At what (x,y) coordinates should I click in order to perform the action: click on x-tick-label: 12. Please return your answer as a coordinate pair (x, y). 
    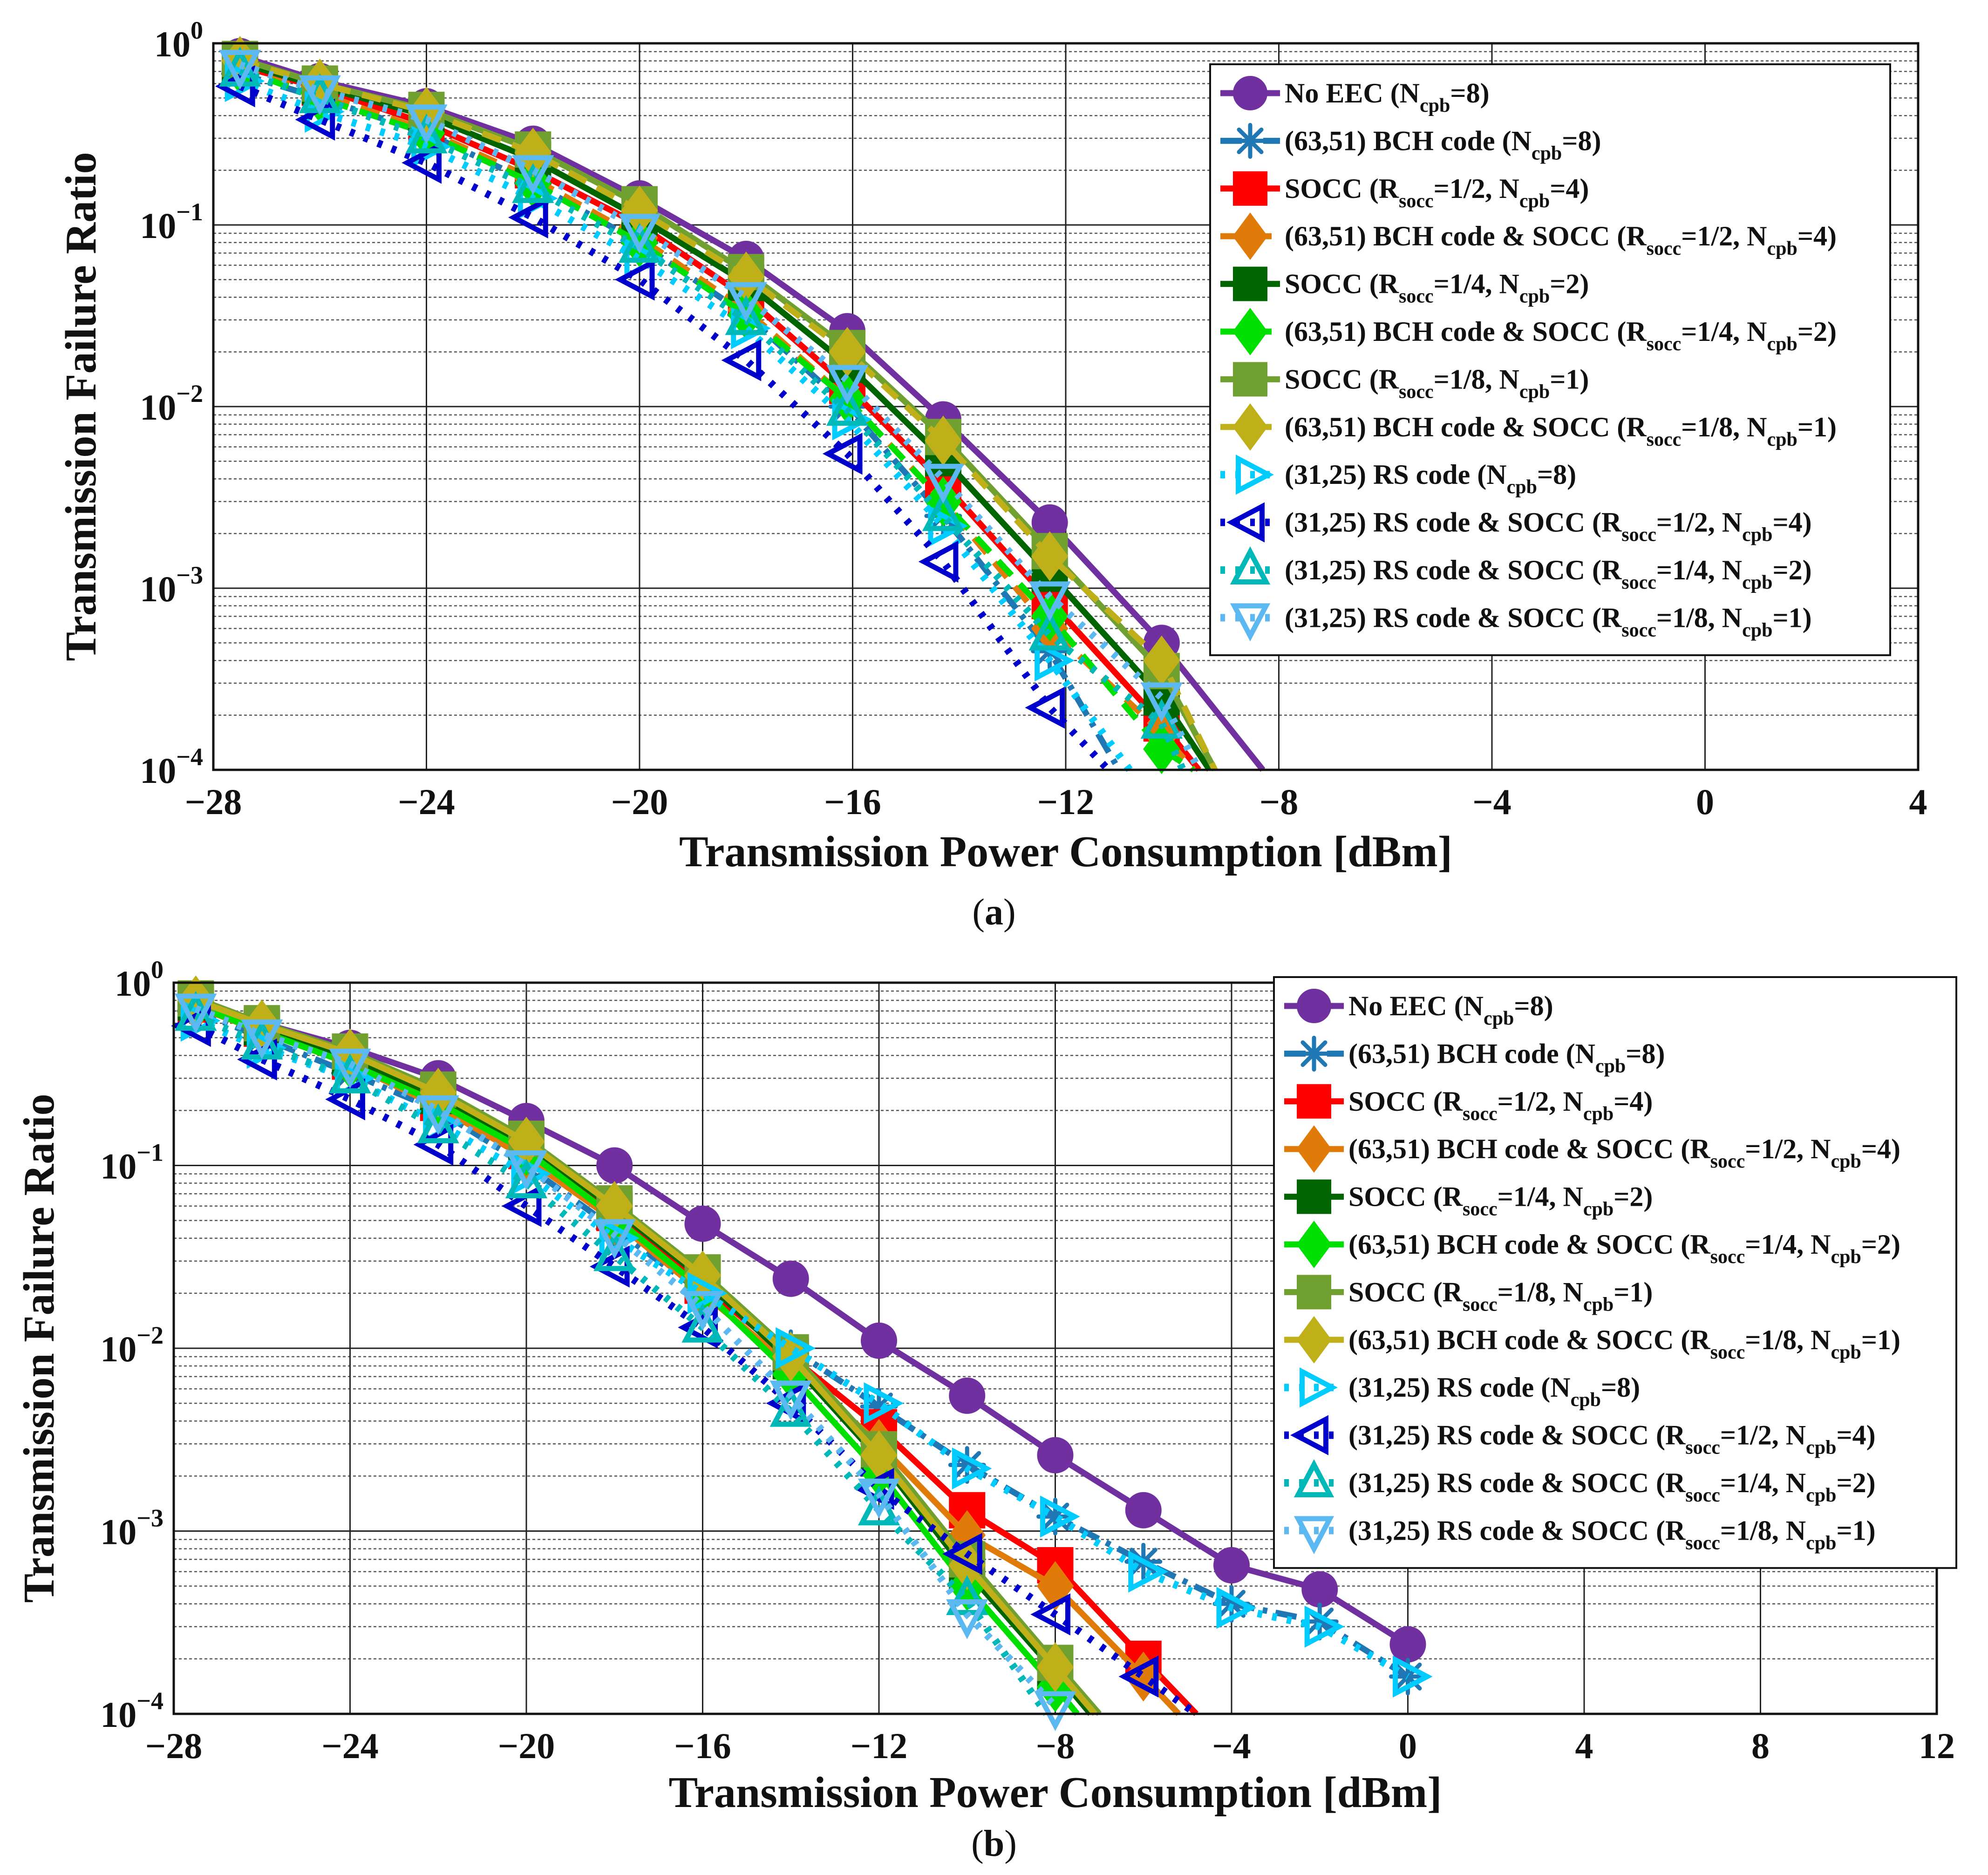
    Looking at the image, I should click on (1937, 1746).